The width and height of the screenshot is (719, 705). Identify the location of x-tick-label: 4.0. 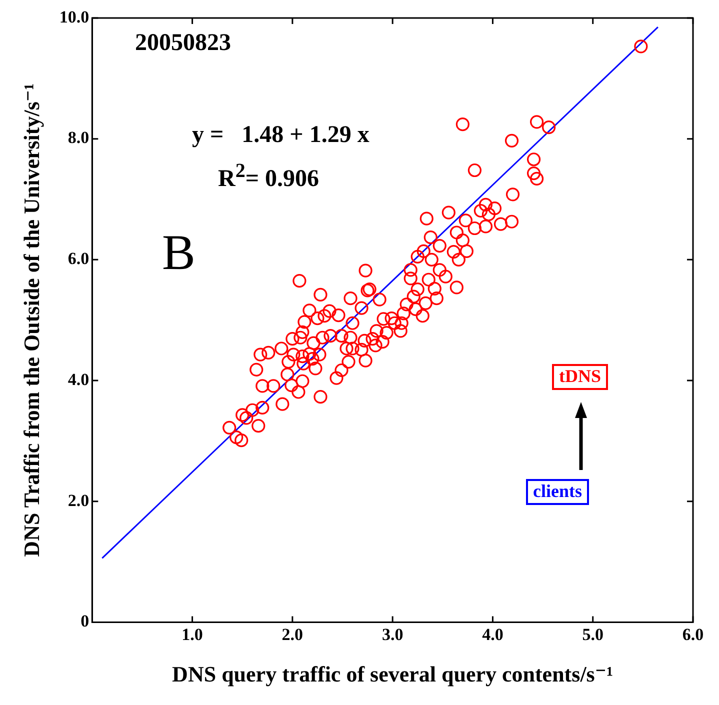
(493, 634).